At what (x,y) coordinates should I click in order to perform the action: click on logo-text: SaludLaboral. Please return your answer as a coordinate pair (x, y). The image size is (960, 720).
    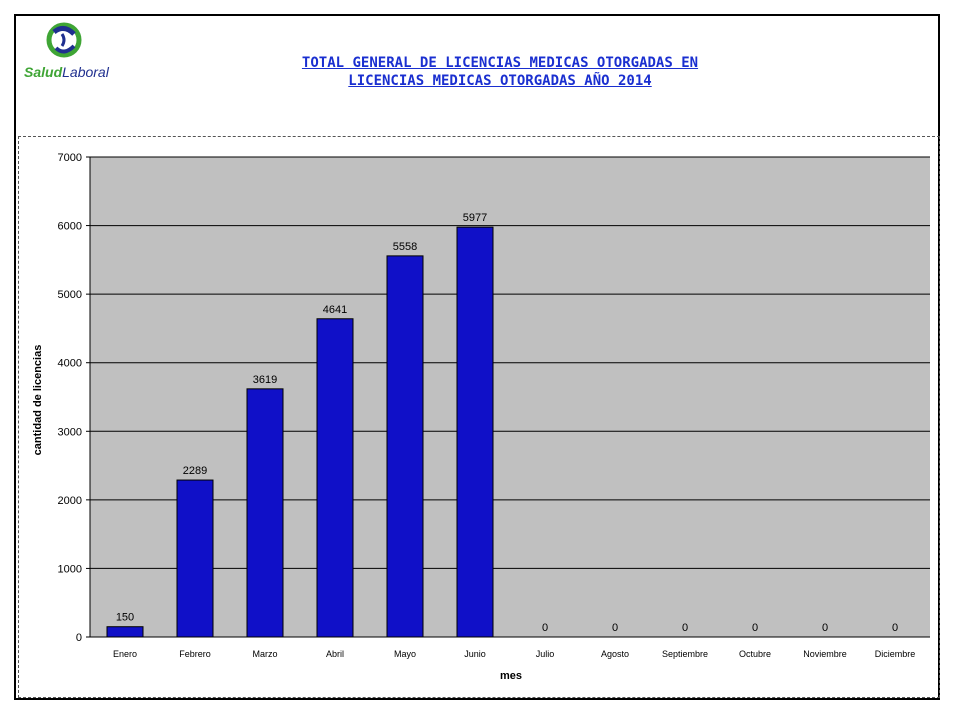
    Looking at the image, I should click on (66, 72).